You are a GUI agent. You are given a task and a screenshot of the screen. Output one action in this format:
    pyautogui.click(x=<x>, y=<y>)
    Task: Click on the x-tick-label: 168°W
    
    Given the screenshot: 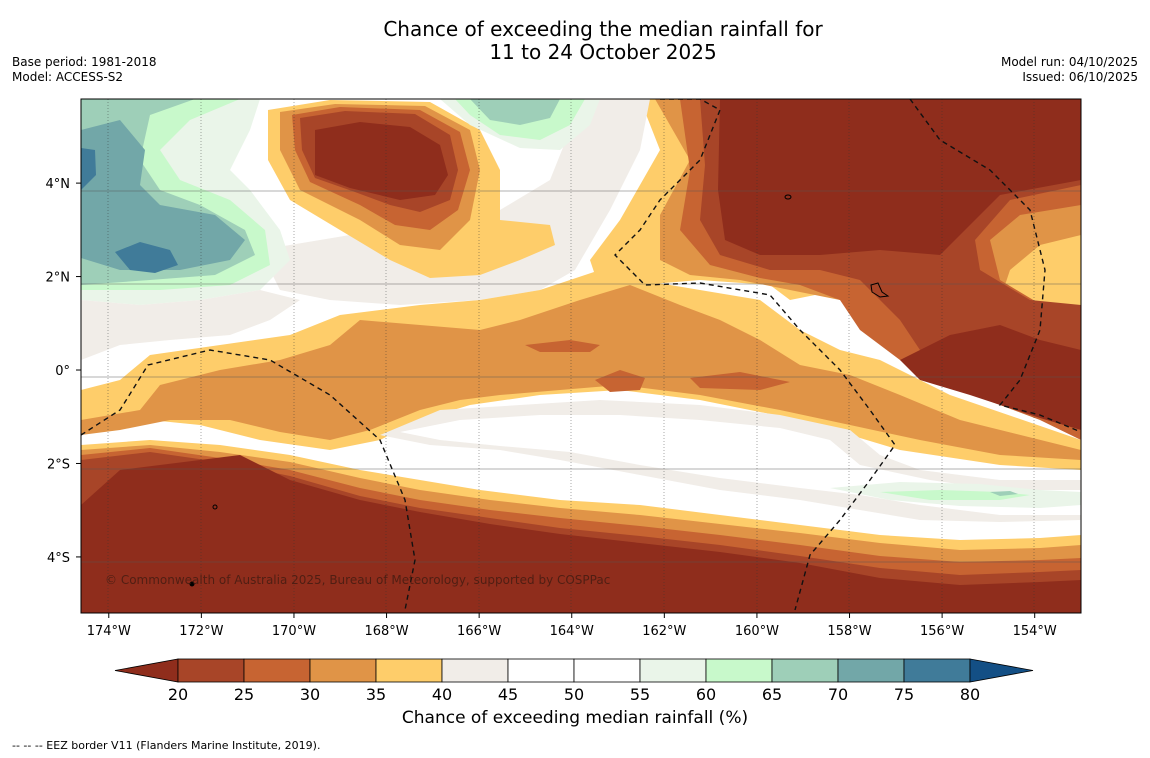 What is the action you would take?
    pyautogui.click(x=386, y=631)
    